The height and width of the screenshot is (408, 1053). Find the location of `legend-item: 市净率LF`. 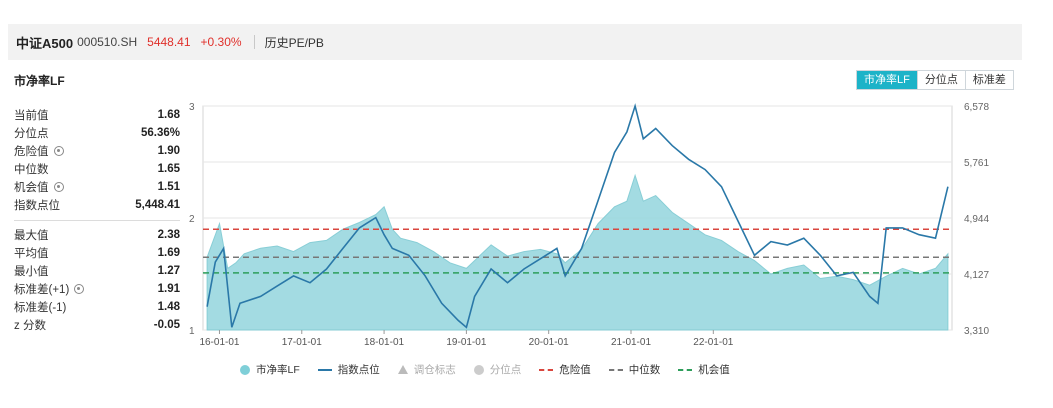

legend-item: 市净率LF is located at coordinates (270, 369).